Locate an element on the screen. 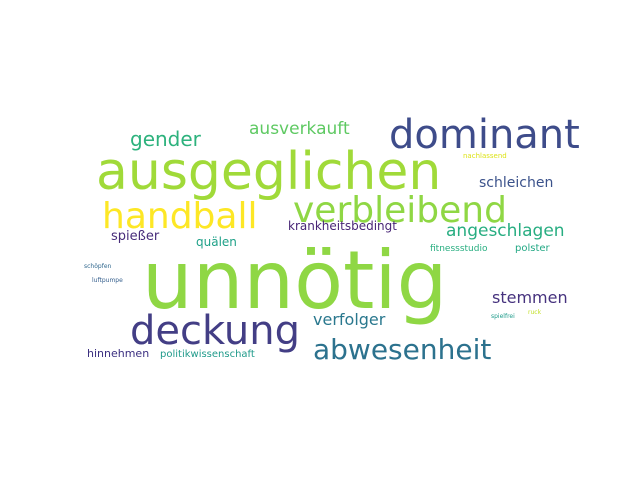  word-handball: handball is located at coordinates (179, 216).